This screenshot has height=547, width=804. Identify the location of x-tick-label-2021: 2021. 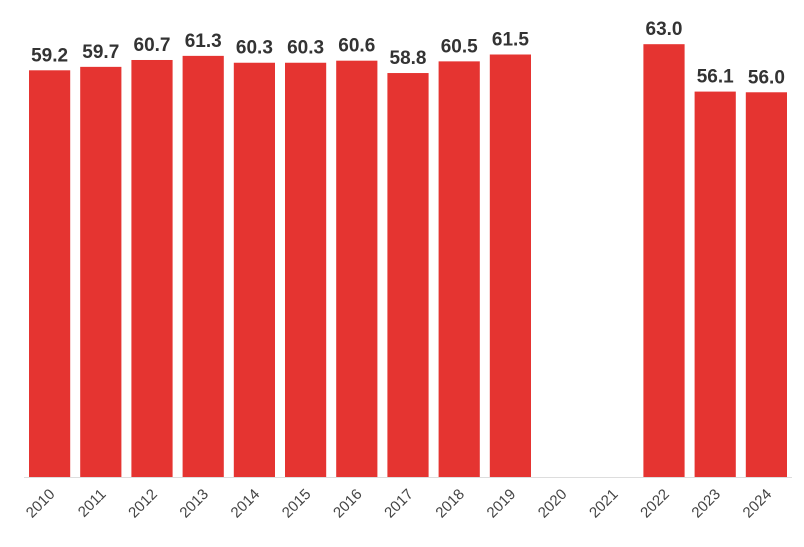
(604, 504).